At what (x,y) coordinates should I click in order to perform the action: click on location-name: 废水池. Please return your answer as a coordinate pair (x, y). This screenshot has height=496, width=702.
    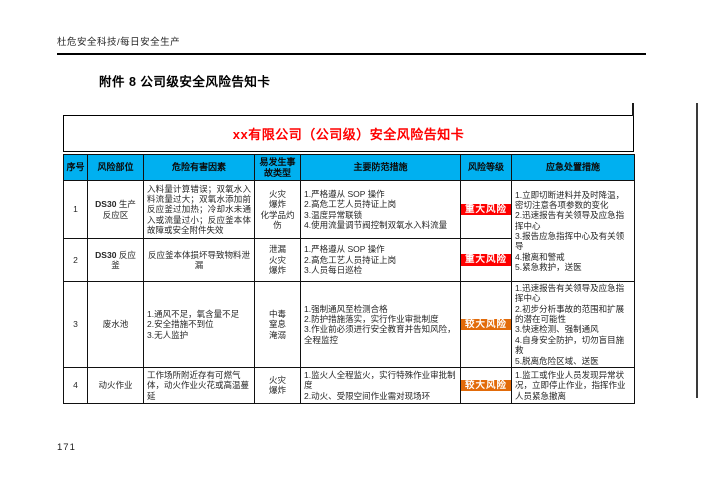
    Looking at the image, I should click on (115, 324).